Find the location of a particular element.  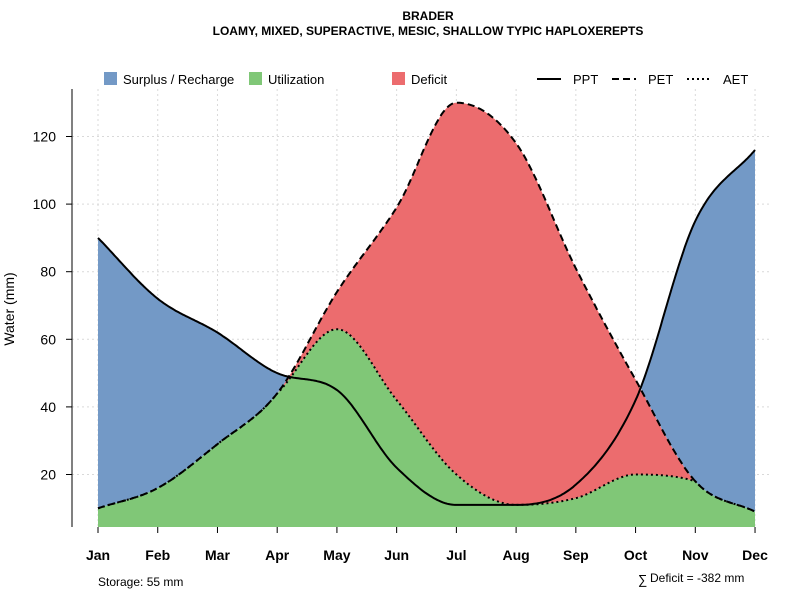

legend-label-ppt: PPT is located at coordinates (585, 79).